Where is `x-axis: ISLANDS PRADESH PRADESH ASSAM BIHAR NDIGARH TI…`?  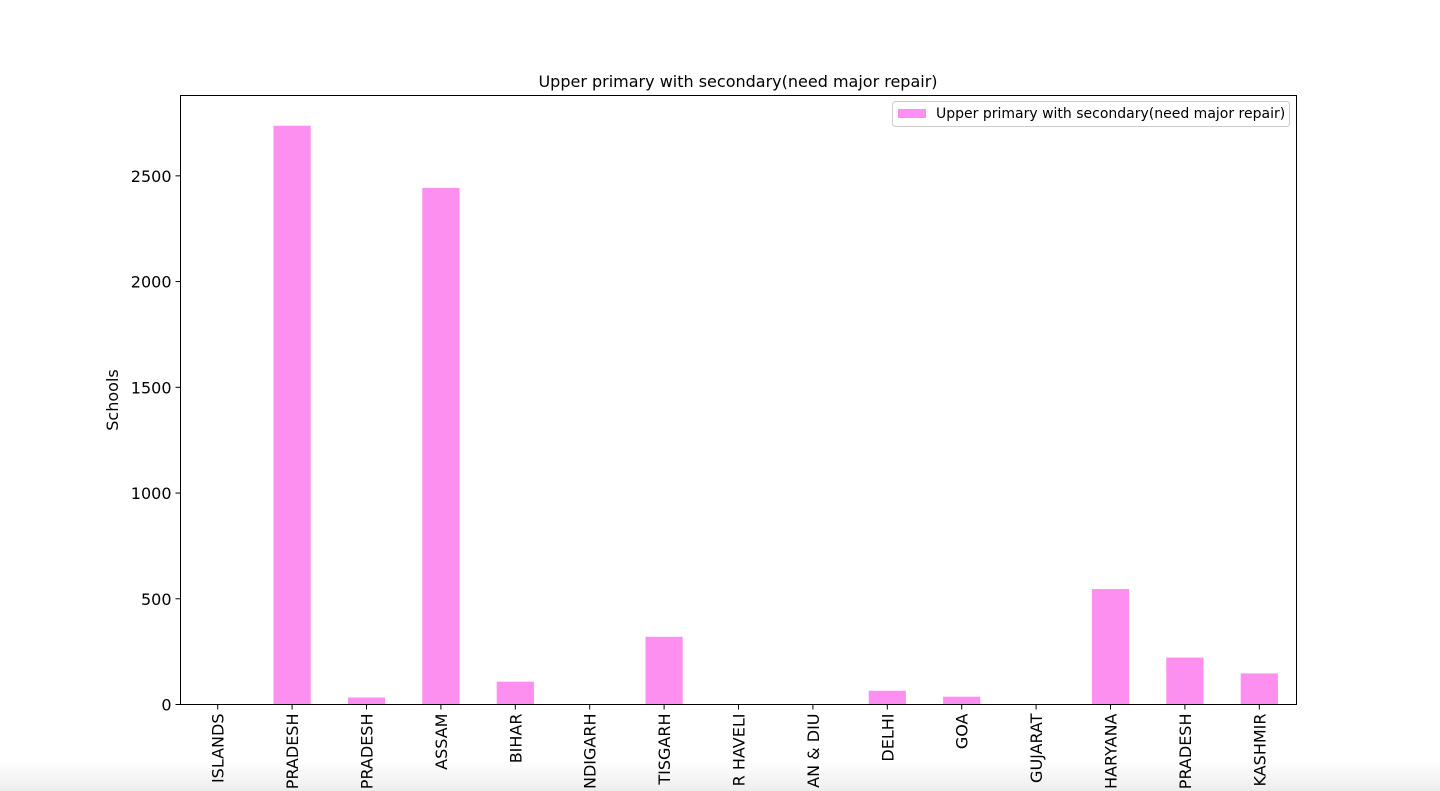 x-axis: ISLANDS PRADESH PRADESH ASSAM BIHAR NDIGARH TI… is located at coordinates (739, 747).